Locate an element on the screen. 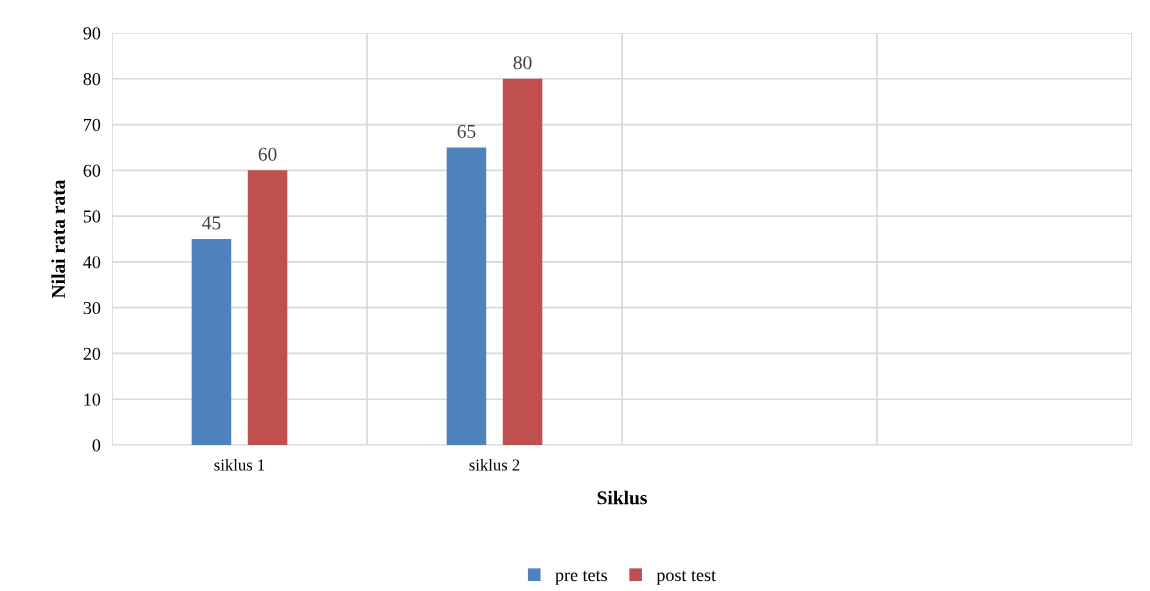 The height and width of the screenshot is (591, 1150). y-tick-label: 40 is located at coordinates (92, 262).